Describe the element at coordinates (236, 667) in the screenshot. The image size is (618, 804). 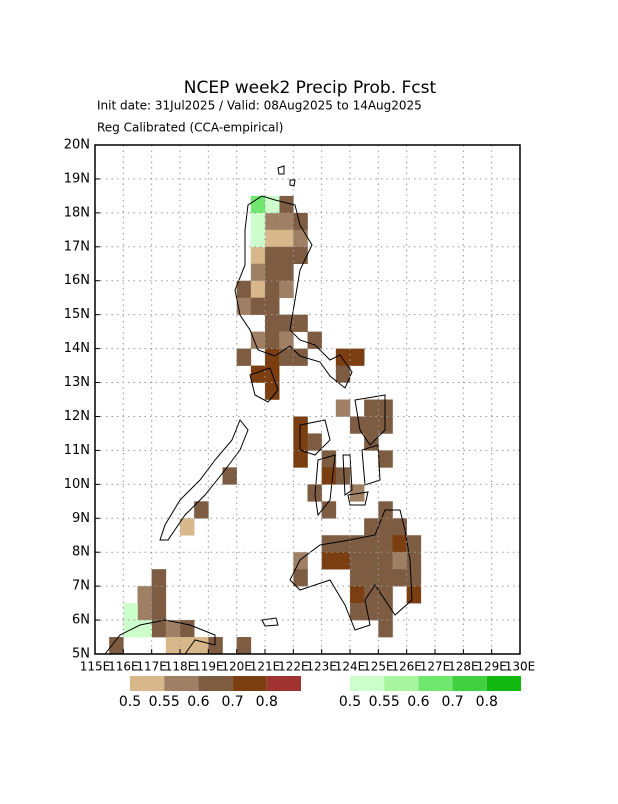
I see `x-tick-label: 120E` at that location.